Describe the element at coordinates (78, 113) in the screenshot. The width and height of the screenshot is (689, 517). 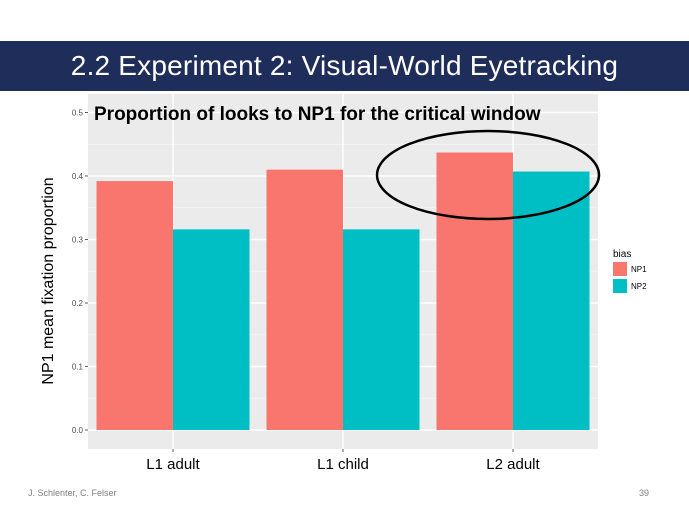
I see `y-tick-label: 0.5` at that location.